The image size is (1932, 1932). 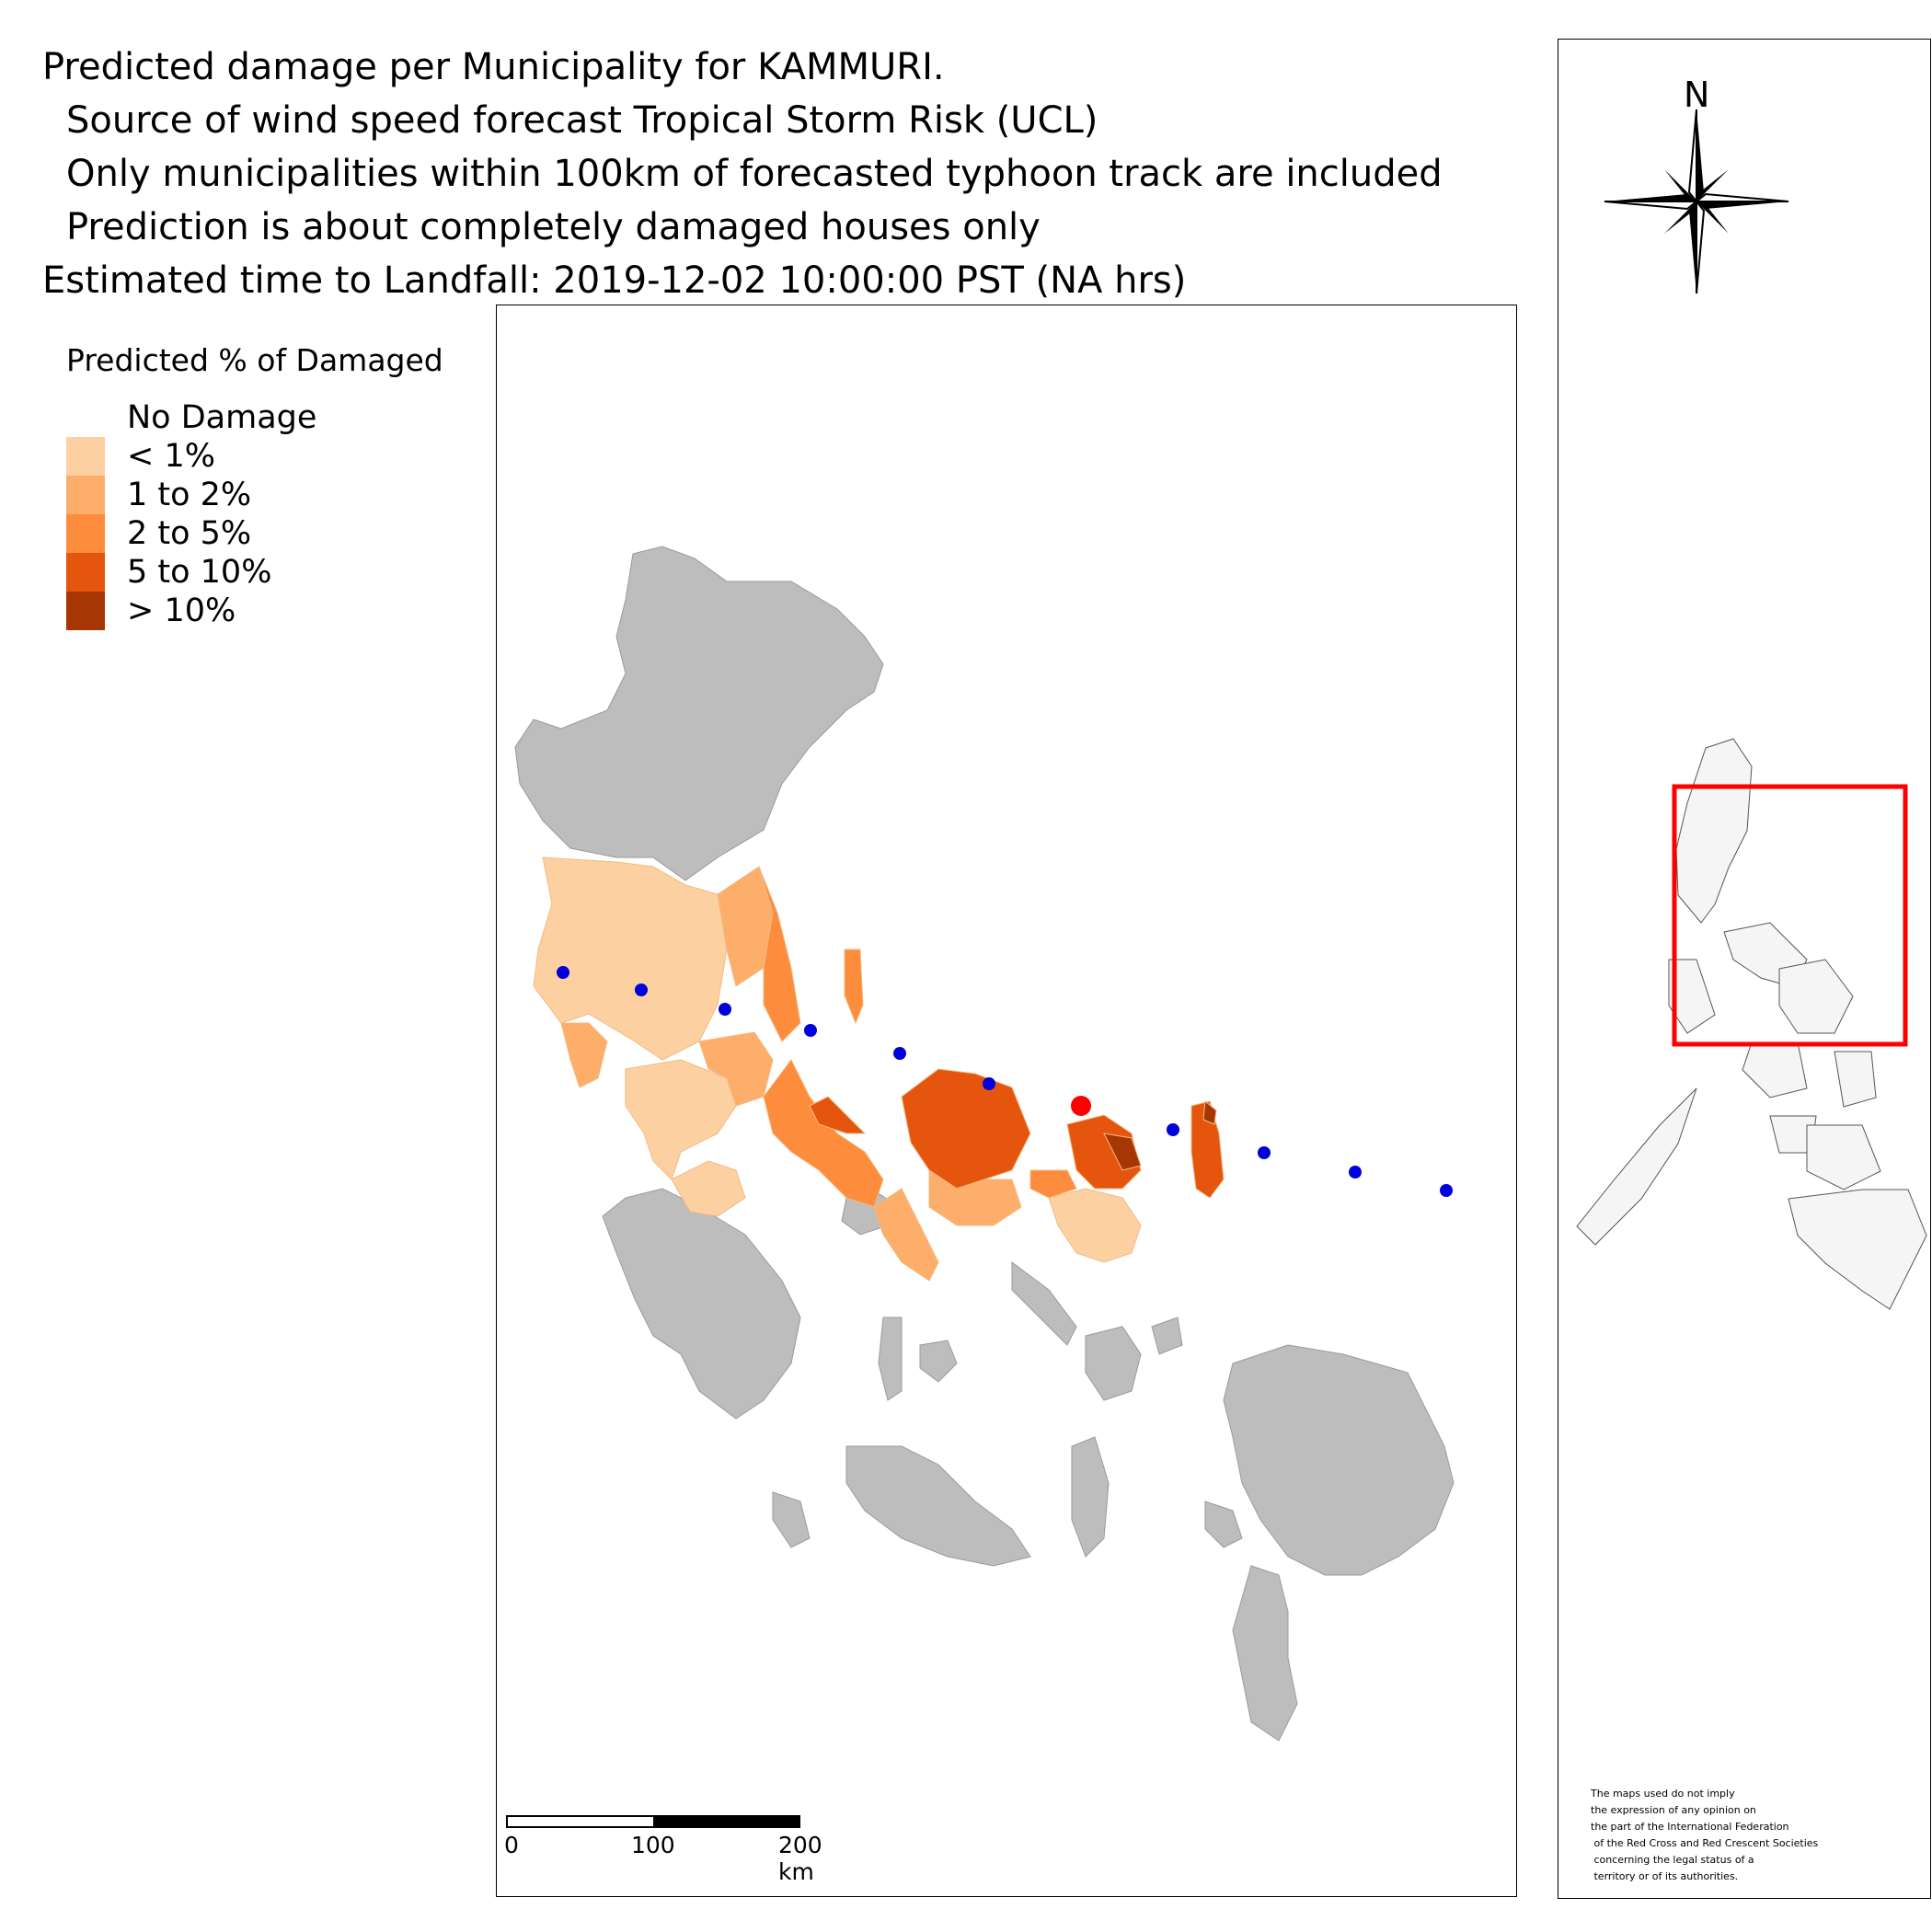 What do you see at coordinates (254, 495) in the screenshot?
I see `legend-item-1-2: 1 to 2%` at bounding box center [254, 495].